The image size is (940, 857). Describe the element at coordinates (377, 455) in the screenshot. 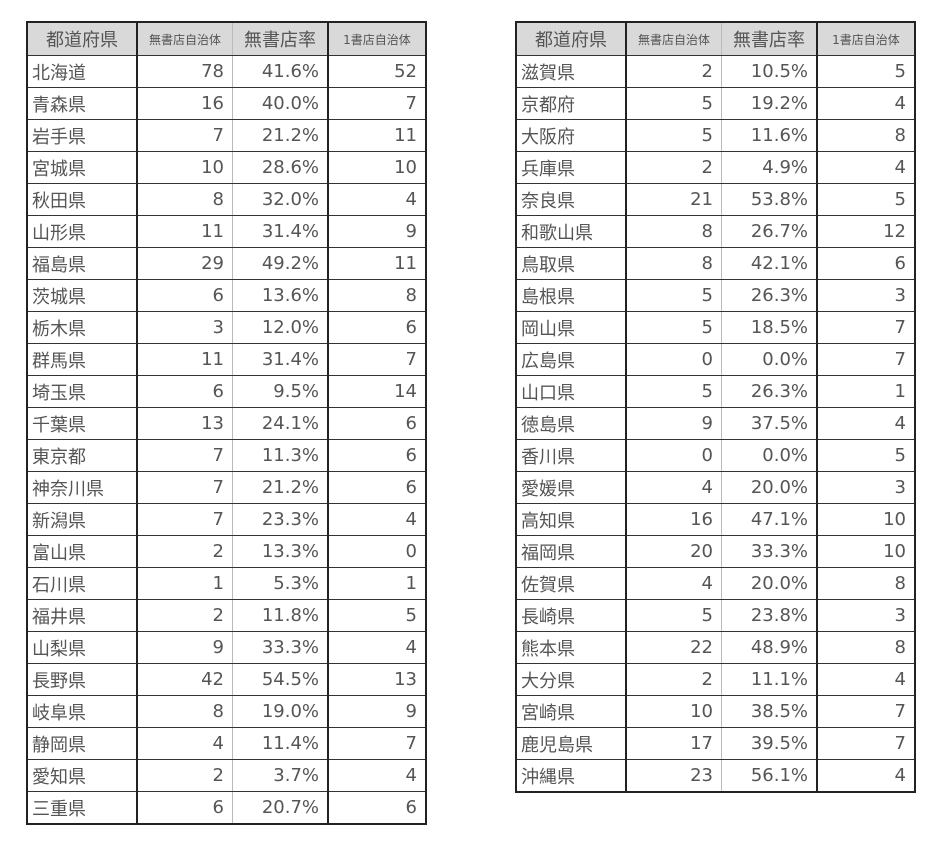

I see `cell-one-bookstore-municipalities: 6` at that location.